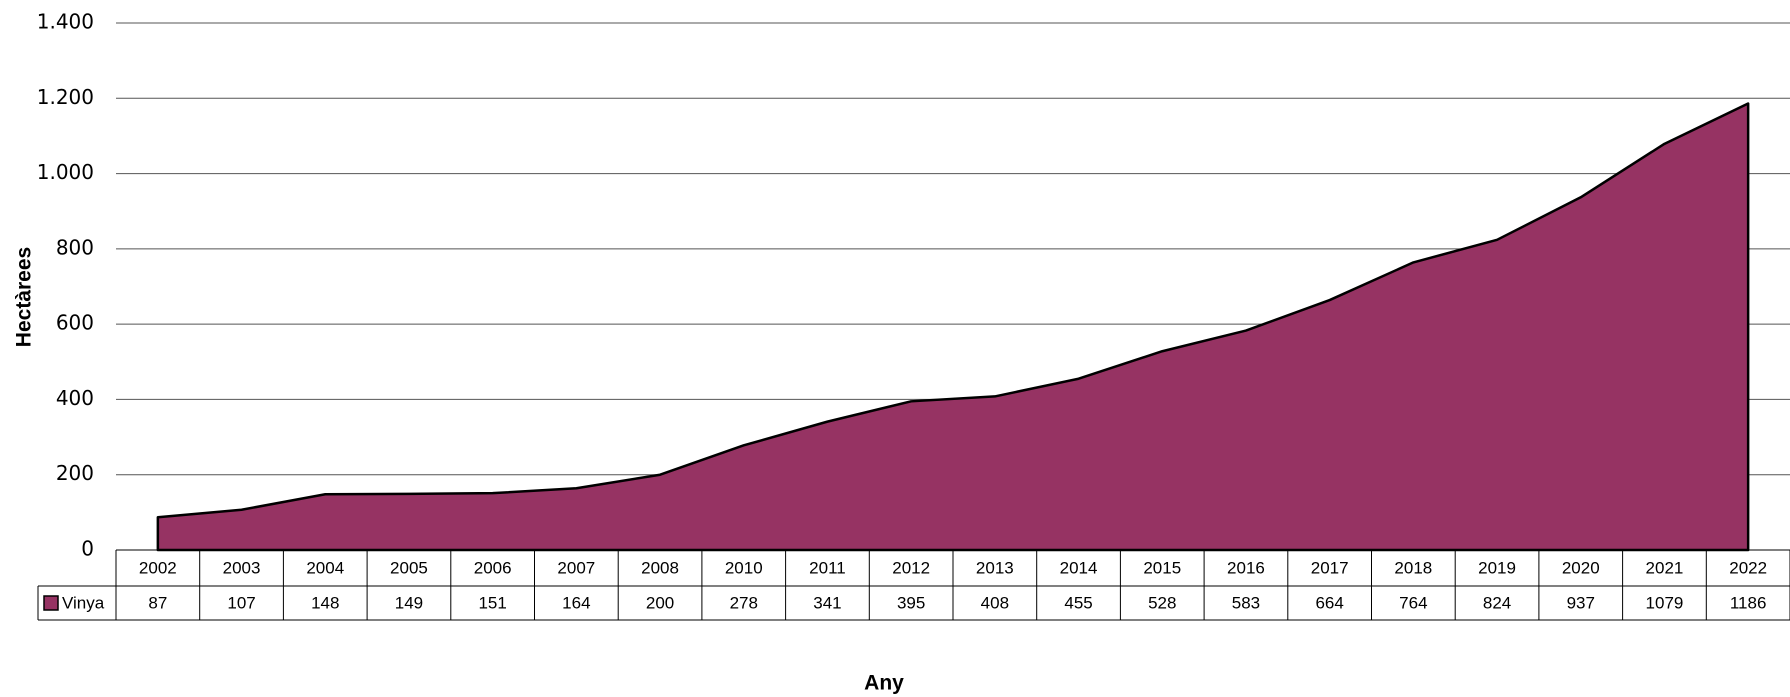 The height and width of the screenshot is (697, 1790). What do you see at coordinates (75, 473) in the screenshot?
I see `y-tick-label: 200` at bounding box center [75, 473].